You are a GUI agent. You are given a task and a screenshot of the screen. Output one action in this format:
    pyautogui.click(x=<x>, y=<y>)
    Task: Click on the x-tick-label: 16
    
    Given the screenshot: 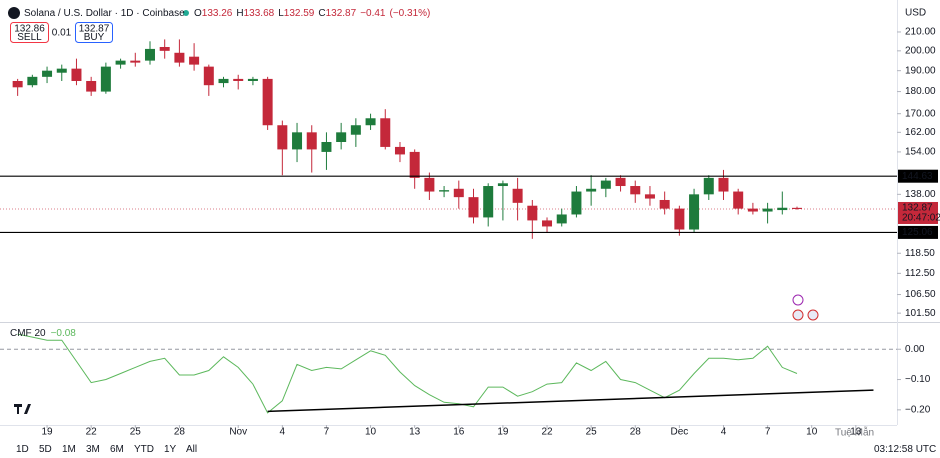 What is the action you would take?
    pyautogui.click(x=459, y=432)
    